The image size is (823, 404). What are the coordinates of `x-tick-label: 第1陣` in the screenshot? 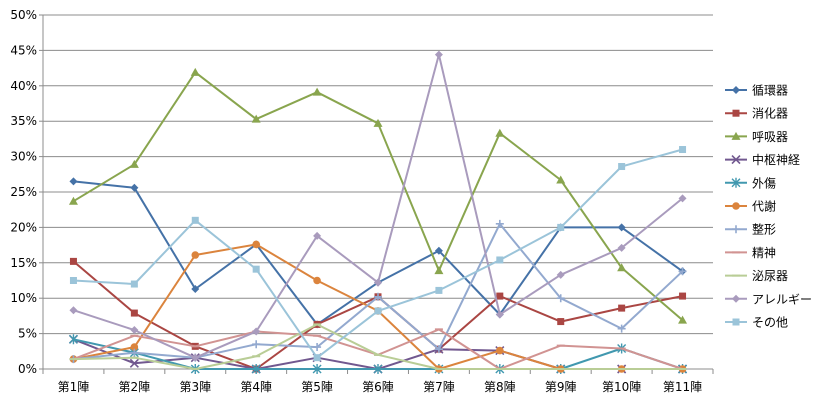 It's located at (74, 387).